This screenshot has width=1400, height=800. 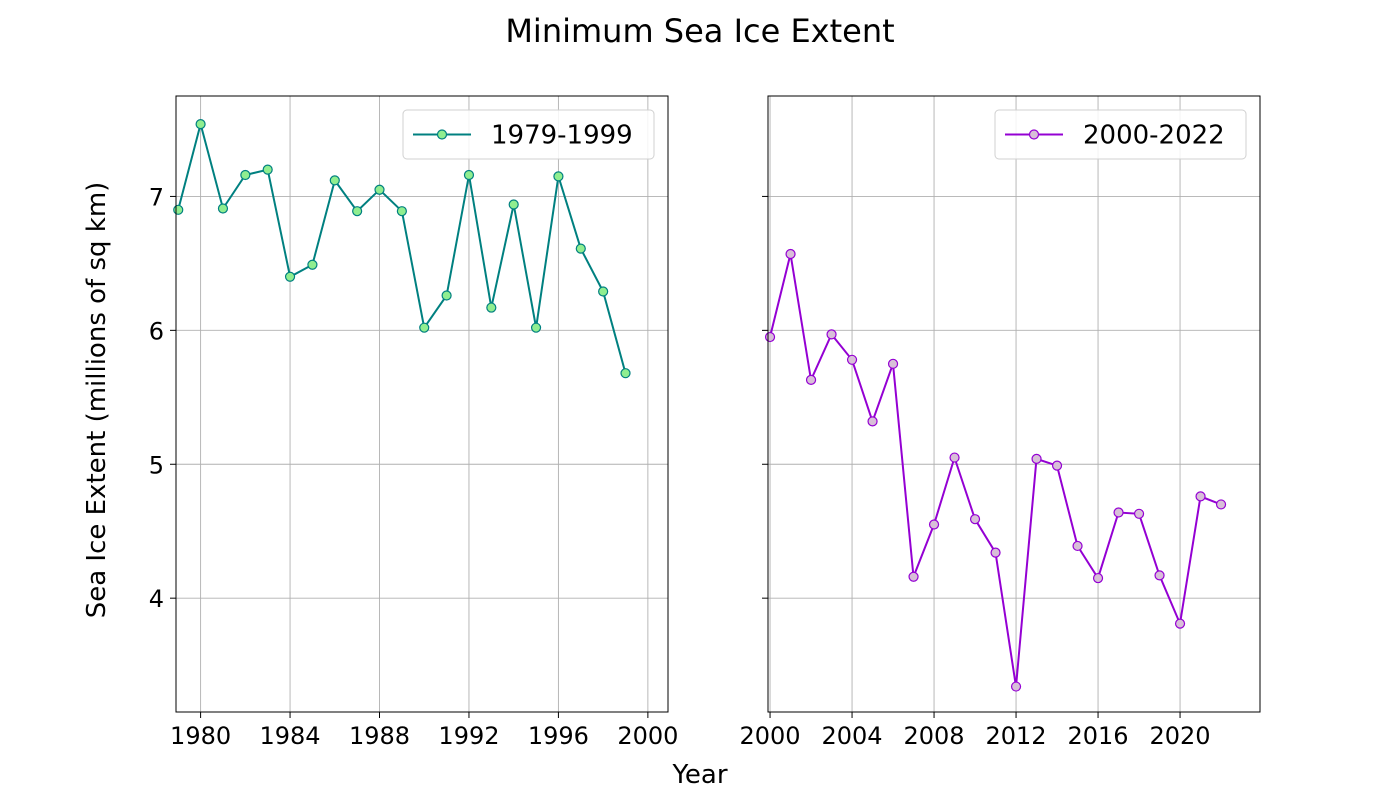 What do you see at coordinates (97, 400) in the screenshot?
I see `y-axis-title: Sea Ice Extent (millions of sq km)` at bounding box center [97, 400].